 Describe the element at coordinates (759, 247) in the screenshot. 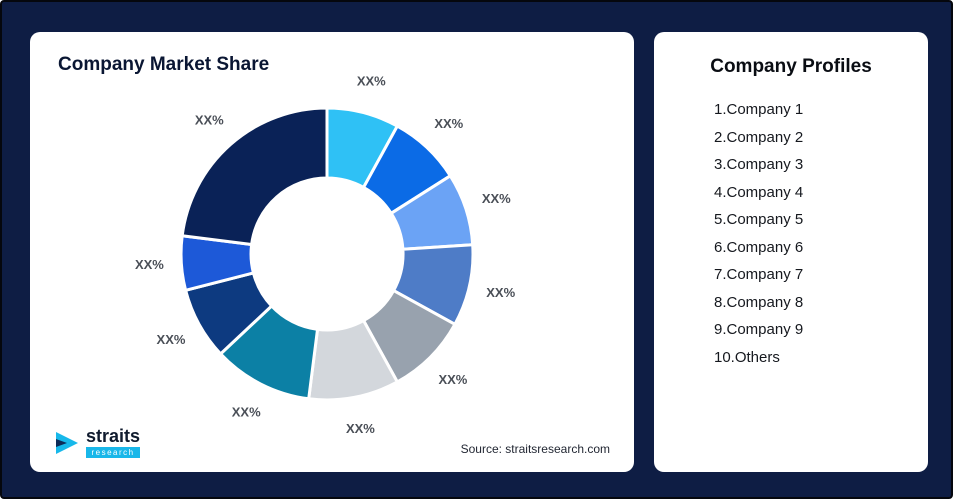

I see `company-item: 6.Company 6` at that location.